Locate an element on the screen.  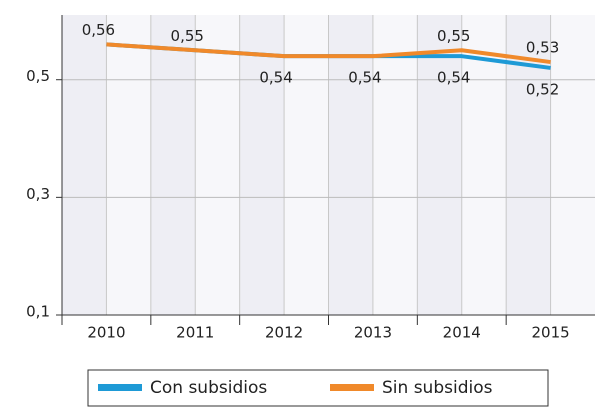
data-label: 0,56 is located at coordinates (98, 30).